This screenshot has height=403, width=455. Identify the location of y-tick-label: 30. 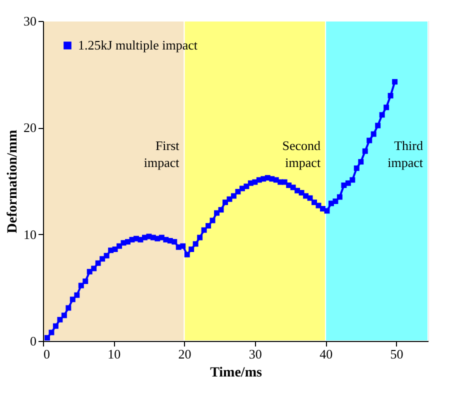
(30, 21).